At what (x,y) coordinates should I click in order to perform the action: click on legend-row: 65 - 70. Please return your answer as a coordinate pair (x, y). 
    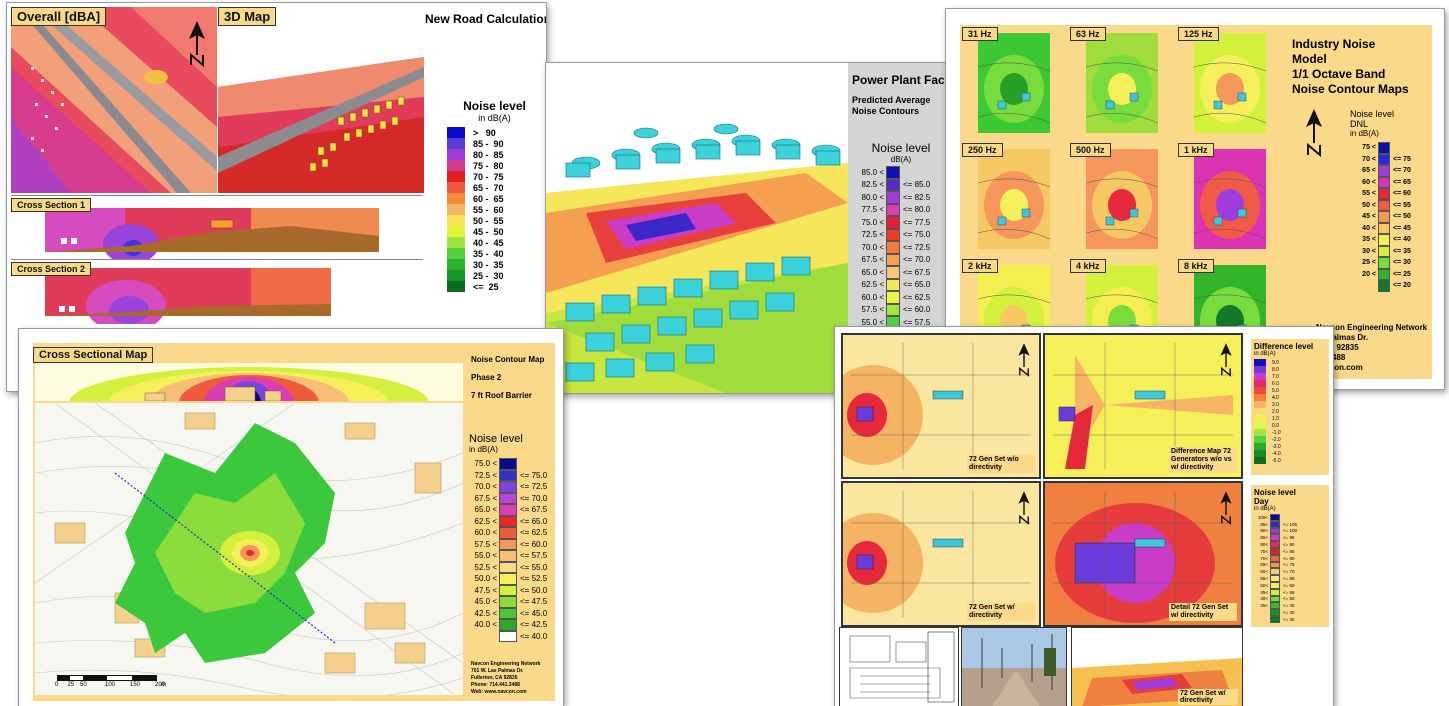
    Looking at the image, I should click on (494, 187).